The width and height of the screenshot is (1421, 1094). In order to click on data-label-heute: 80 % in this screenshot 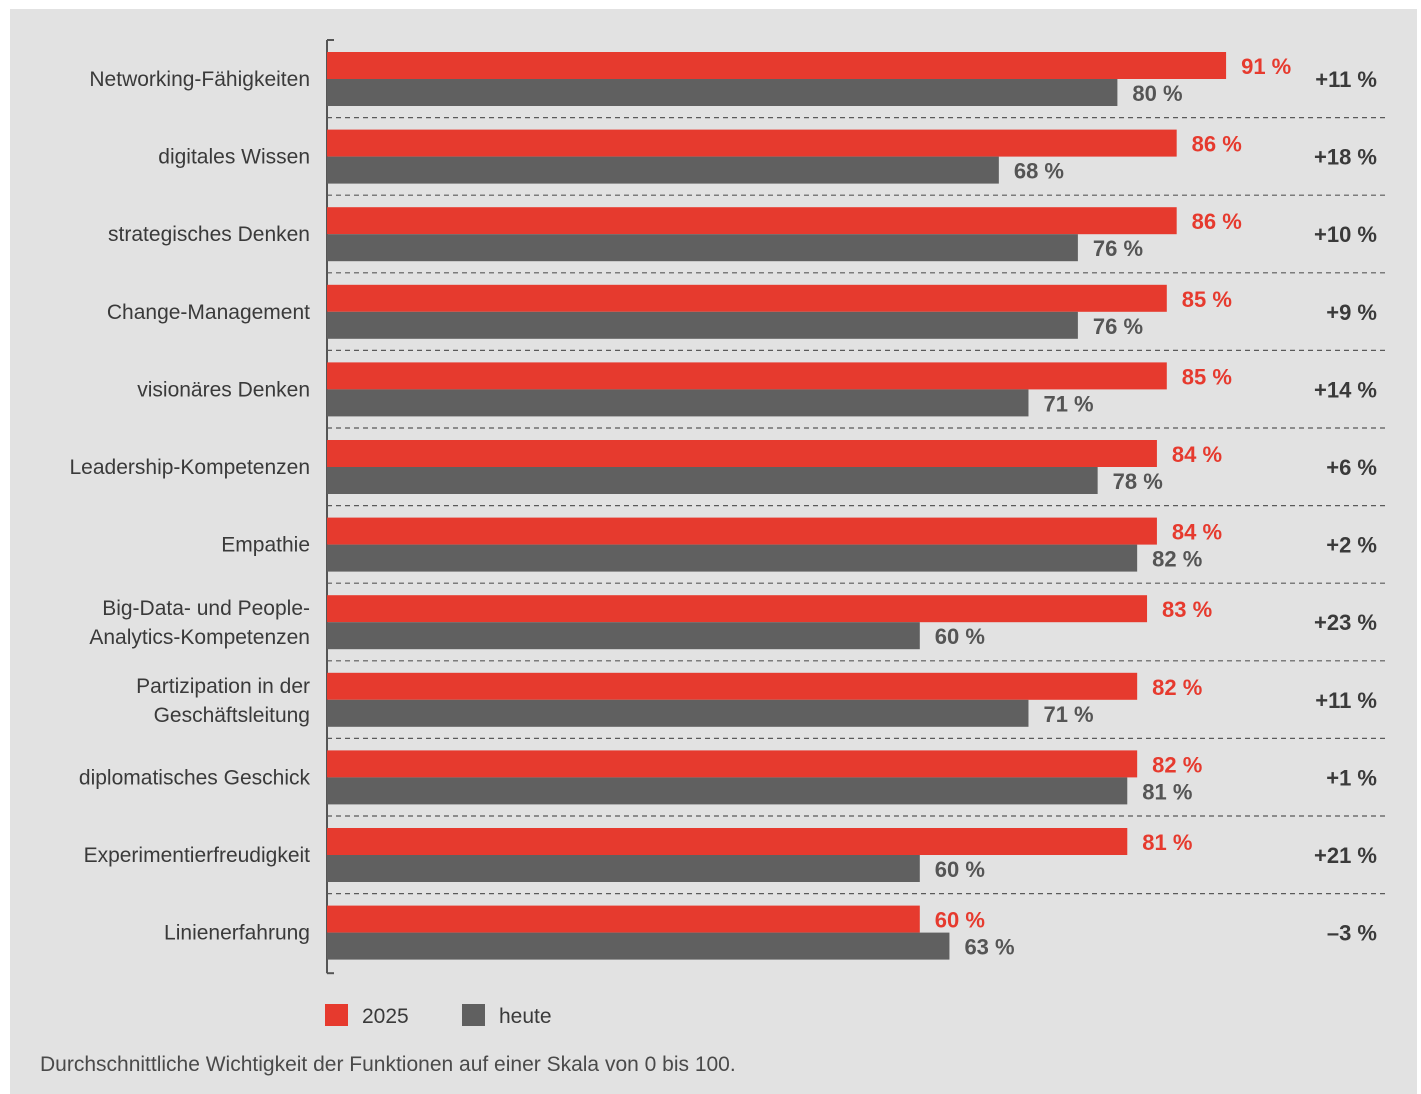, I will do `click(1157, 93)`.